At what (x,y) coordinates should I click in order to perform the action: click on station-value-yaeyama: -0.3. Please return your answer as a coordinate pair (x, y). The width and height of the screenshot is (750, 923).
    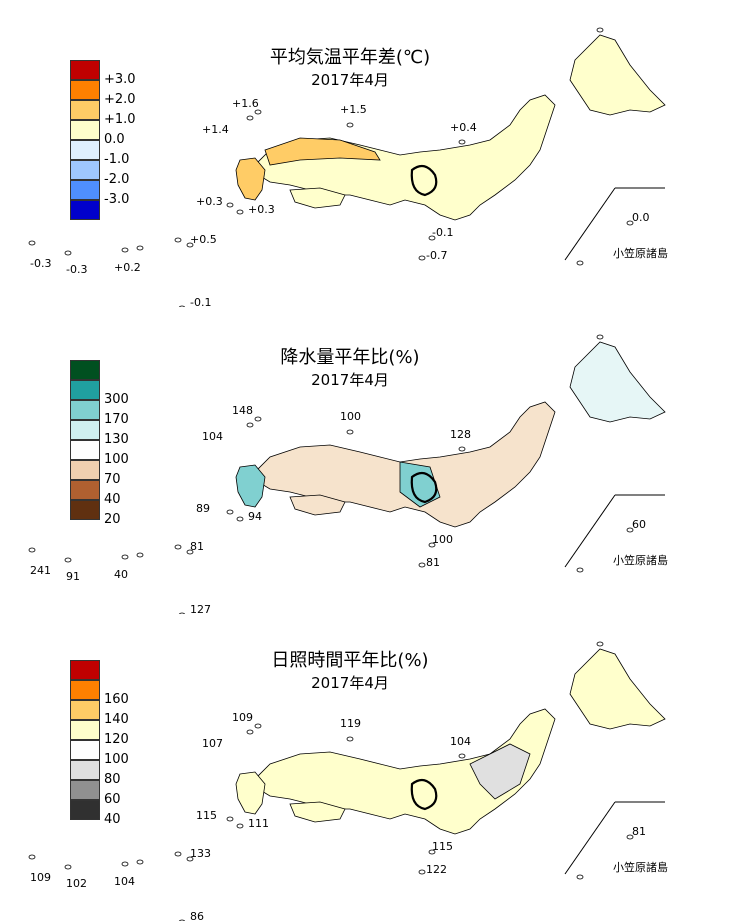
    Looking at the image, I should click on (77, 269).